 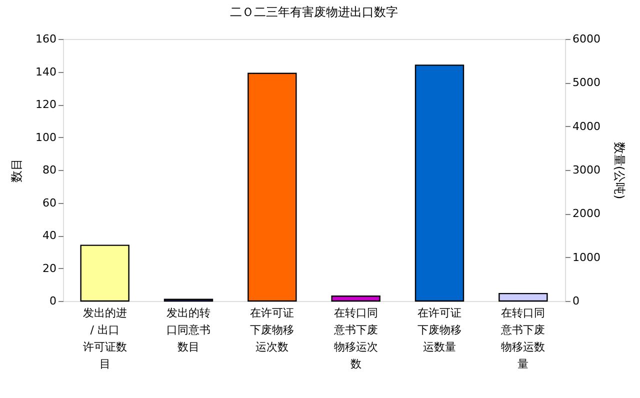 What do you see at coordinates (586, 126) in the screenshot?
I see `y2-tick-label: 4000` at bounding box center [586, 126].